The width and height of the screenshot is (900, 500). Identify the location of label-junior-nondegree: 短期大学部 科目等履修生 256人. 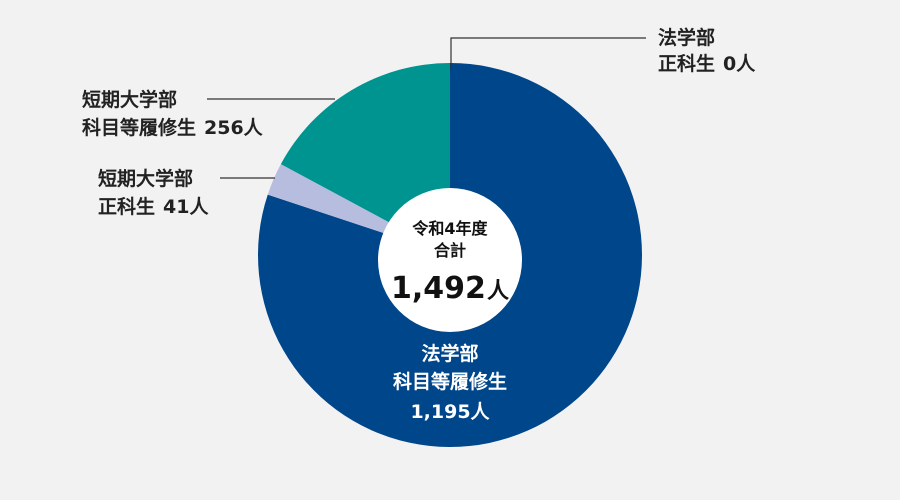
(173, 113).